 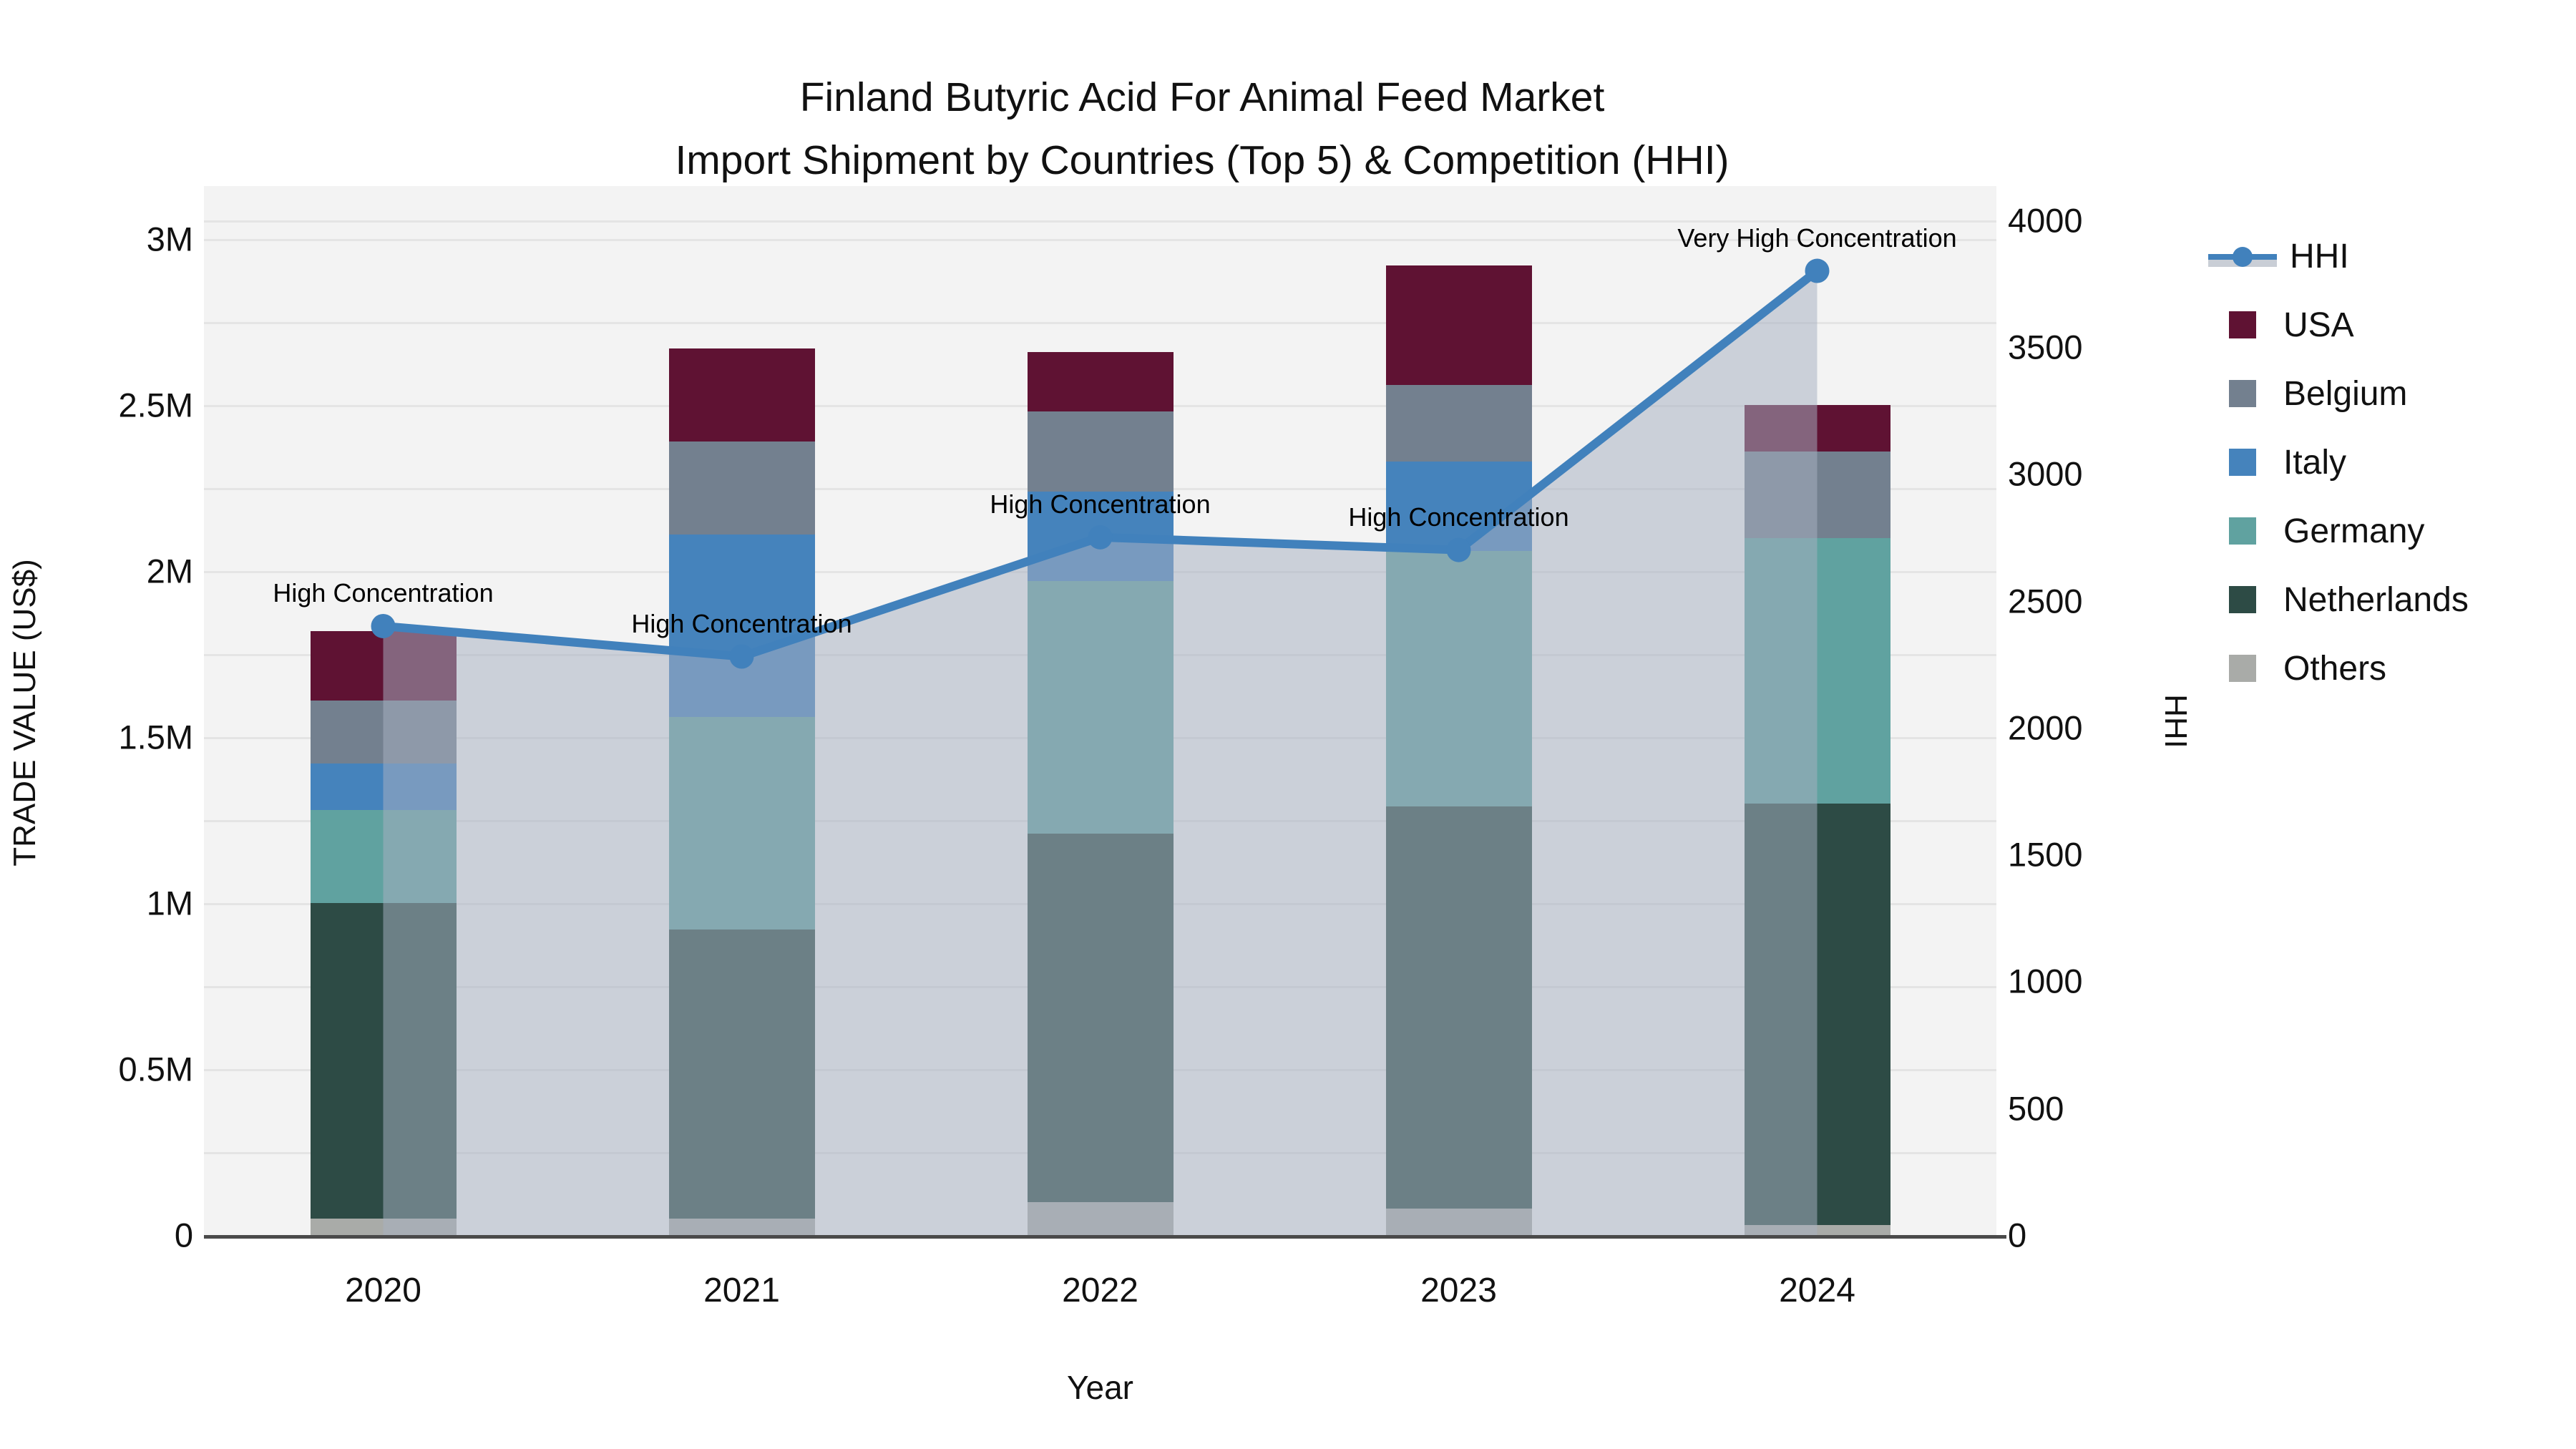 I want to click on bar-2021-netherlands, so click(x=741, y=1074).